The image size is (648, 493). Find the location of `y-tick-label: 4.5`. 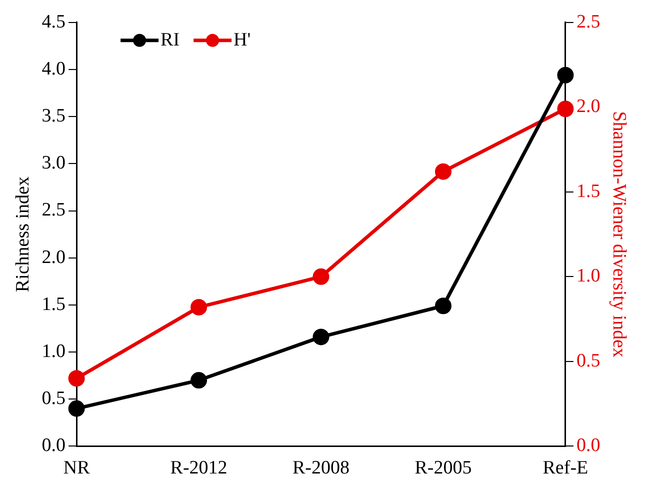

y-tick-label: 4.5 is located at coordinates (54, 21).